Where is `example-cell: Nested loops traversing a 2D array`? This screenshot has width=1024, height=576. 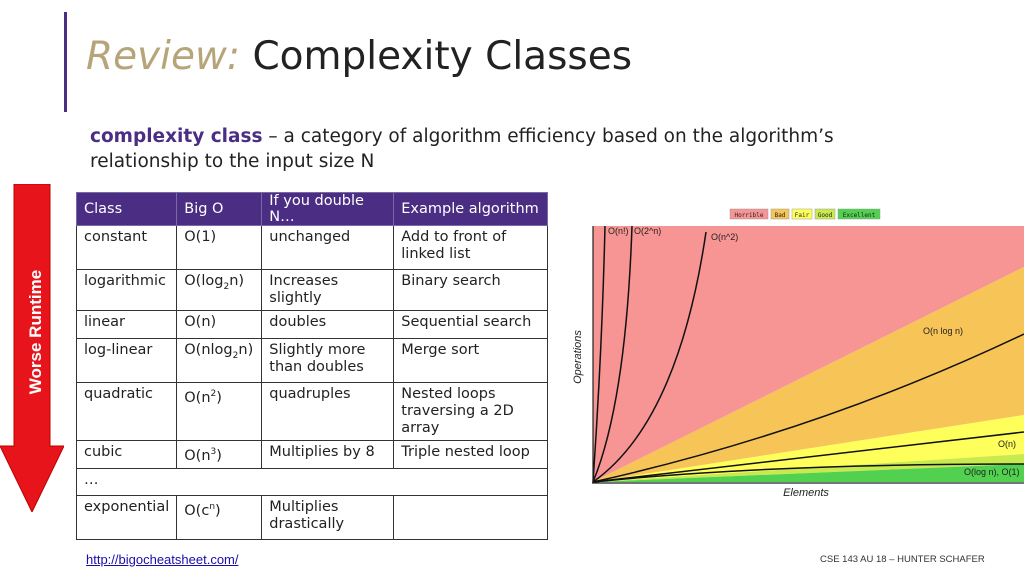
example-cell: Nested loops traversing a 2D array is located at coordinates (471, 411).